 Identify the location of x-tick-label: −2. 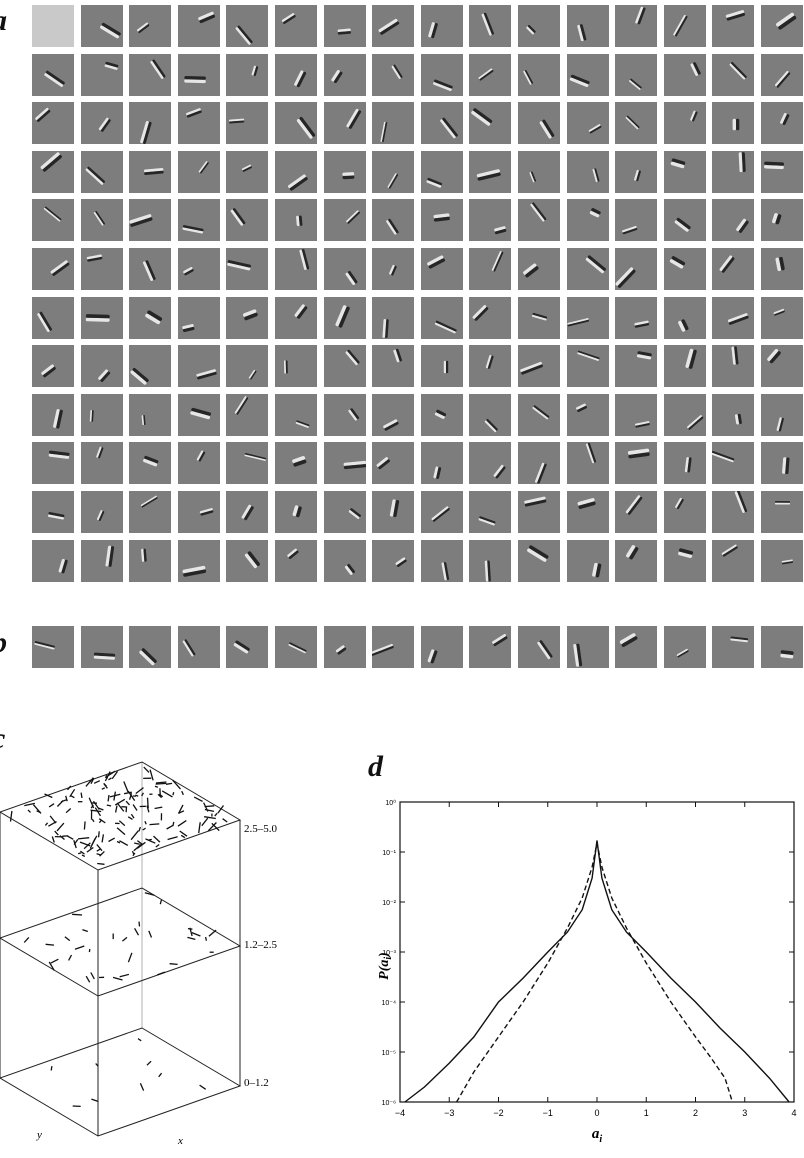
(498, 1113).